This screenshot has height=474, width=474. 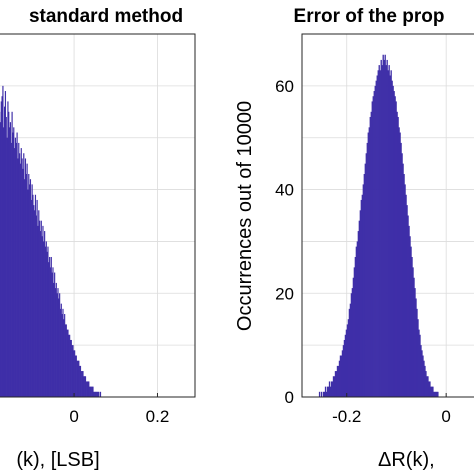 I want to click on left-chart-title: standard method, so click(x=106, y=16).